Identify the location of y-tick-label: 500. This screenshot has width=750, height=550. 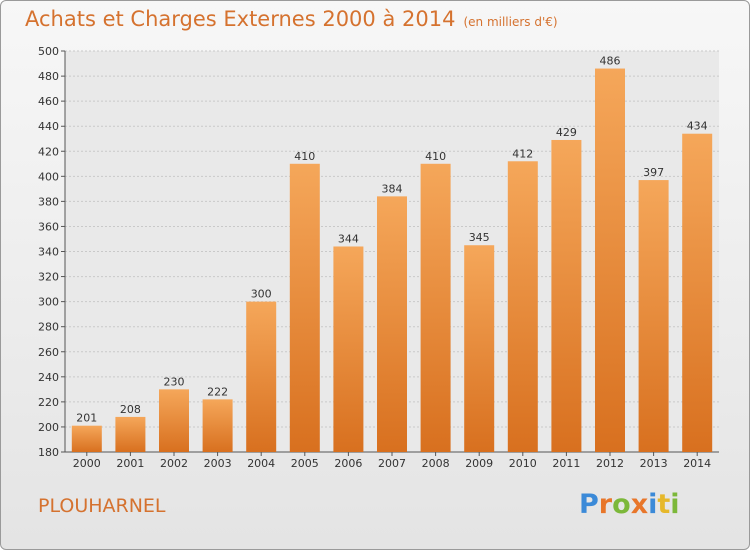
(48, 51).